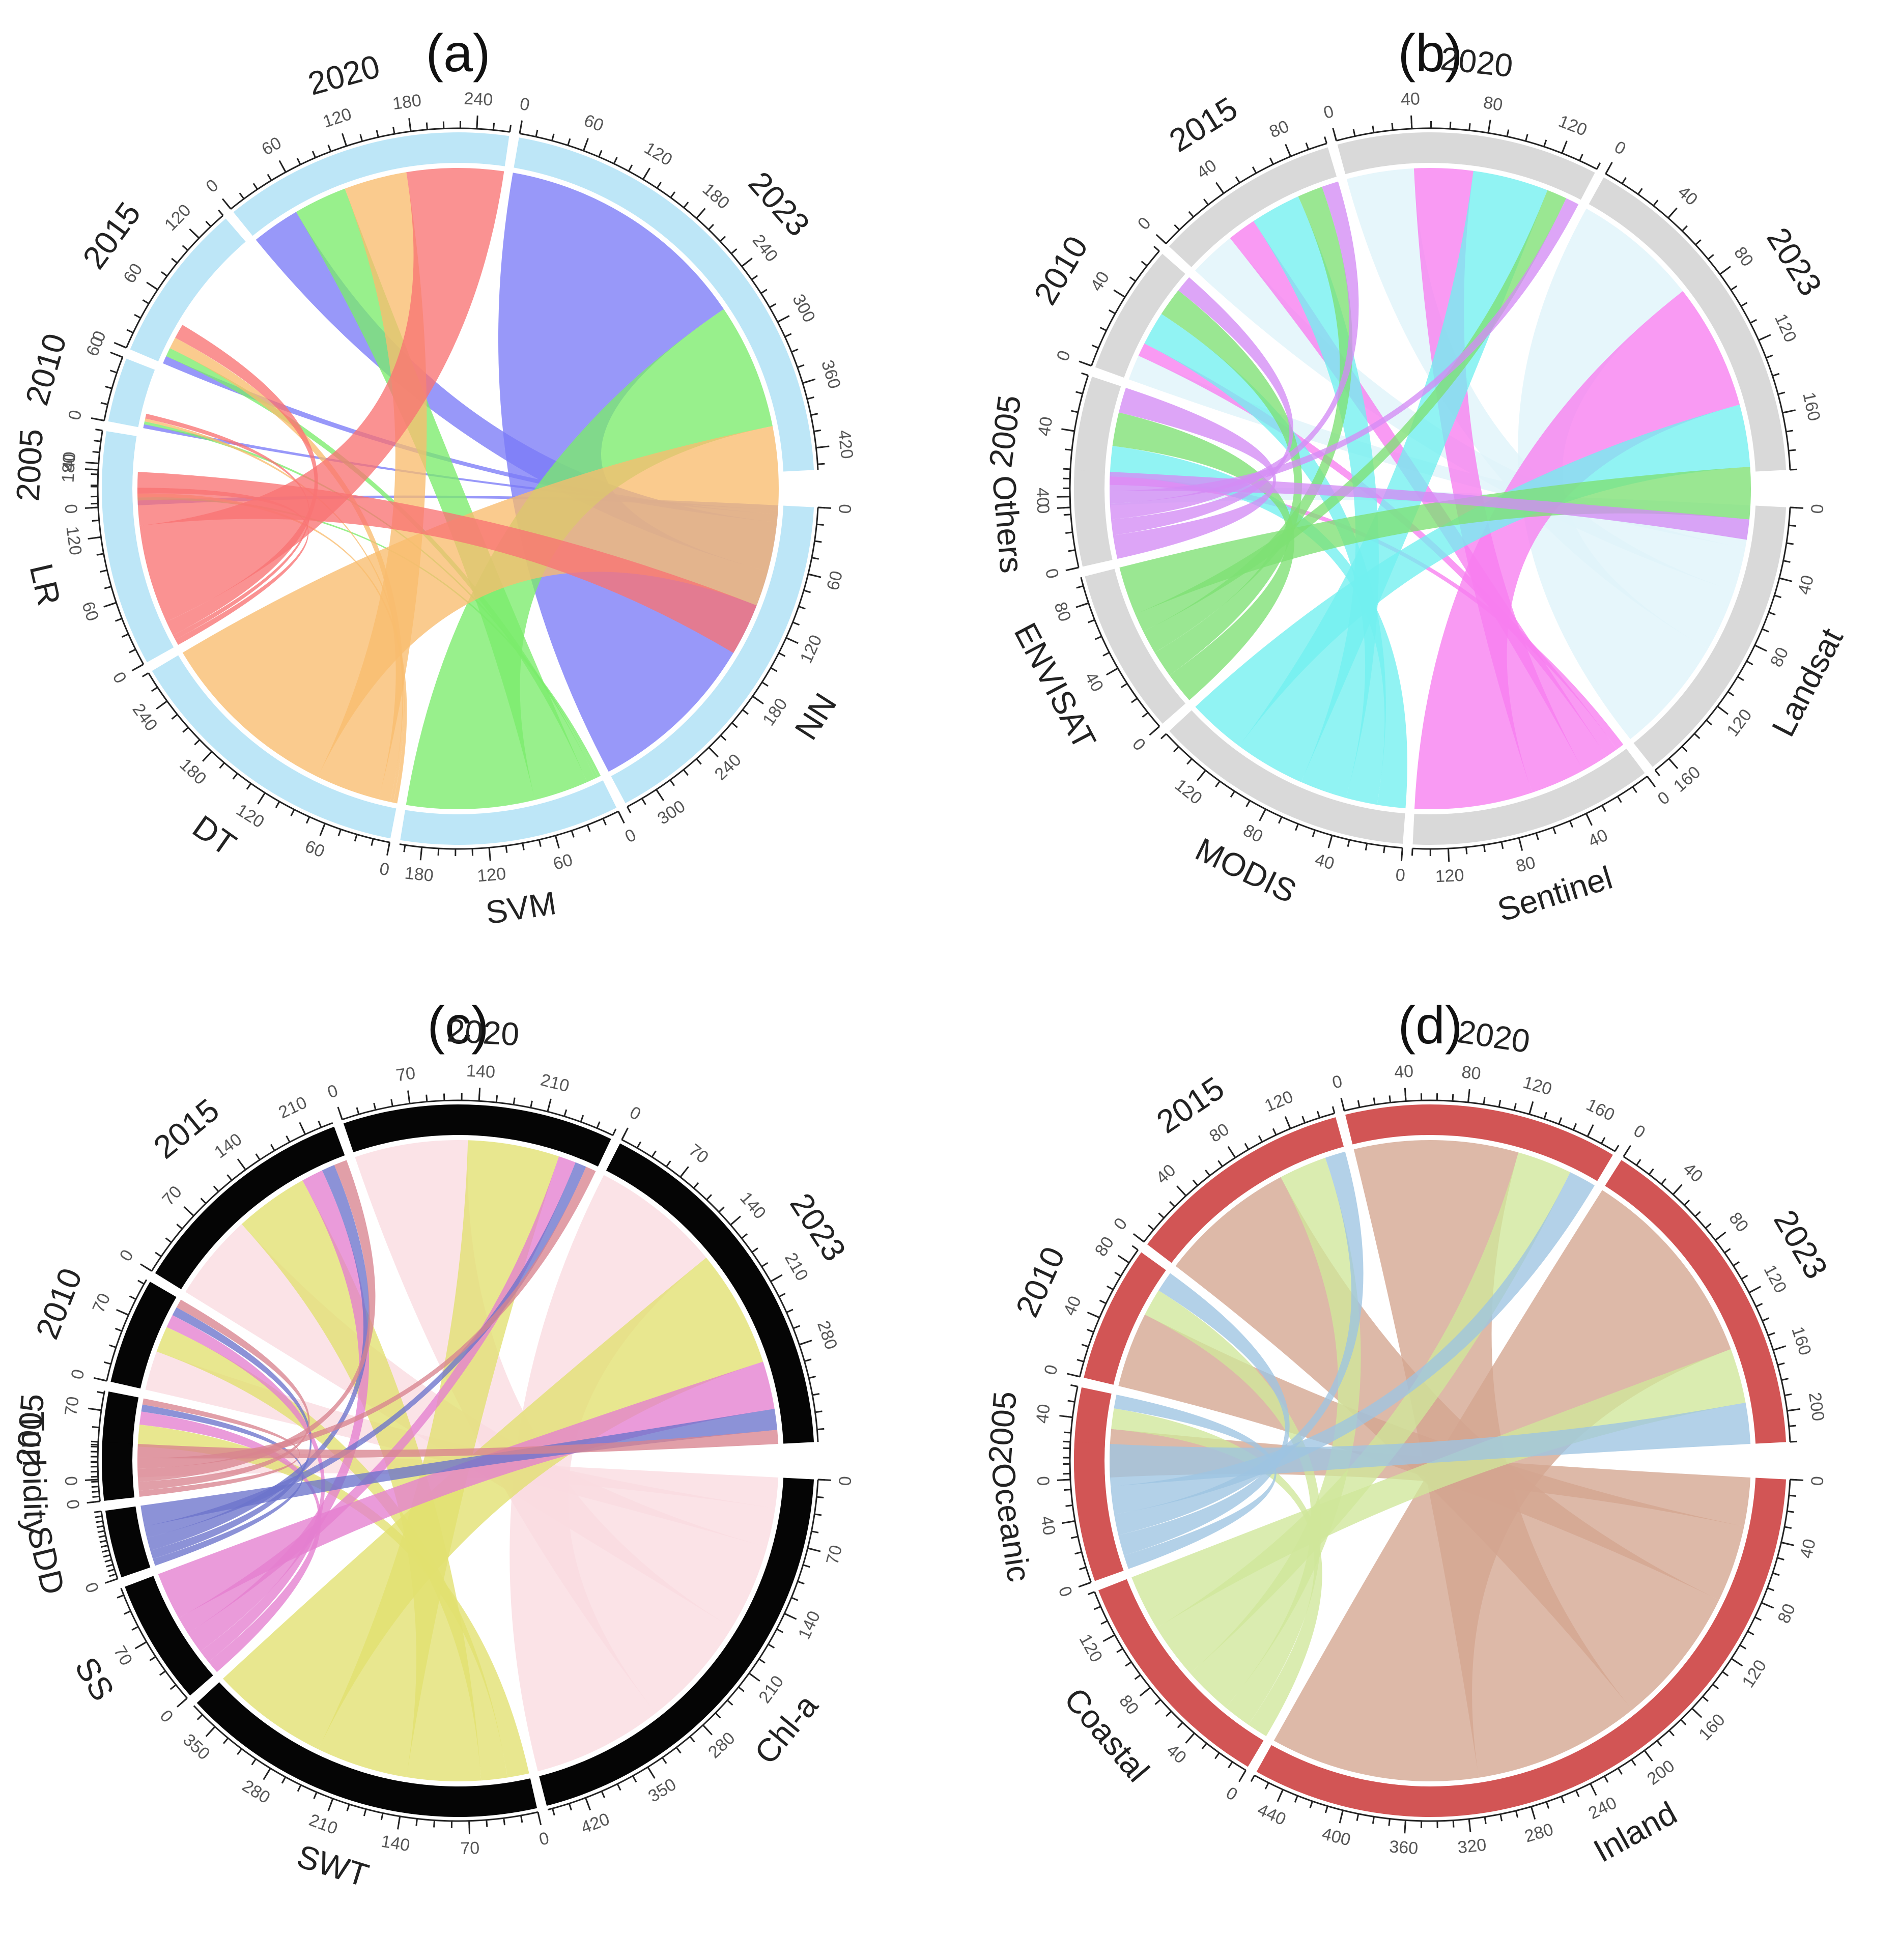  What do you see at coordinates (45, 584) in the screenshot?
I see `sector-label: LR` at bounding box center [45, 584].